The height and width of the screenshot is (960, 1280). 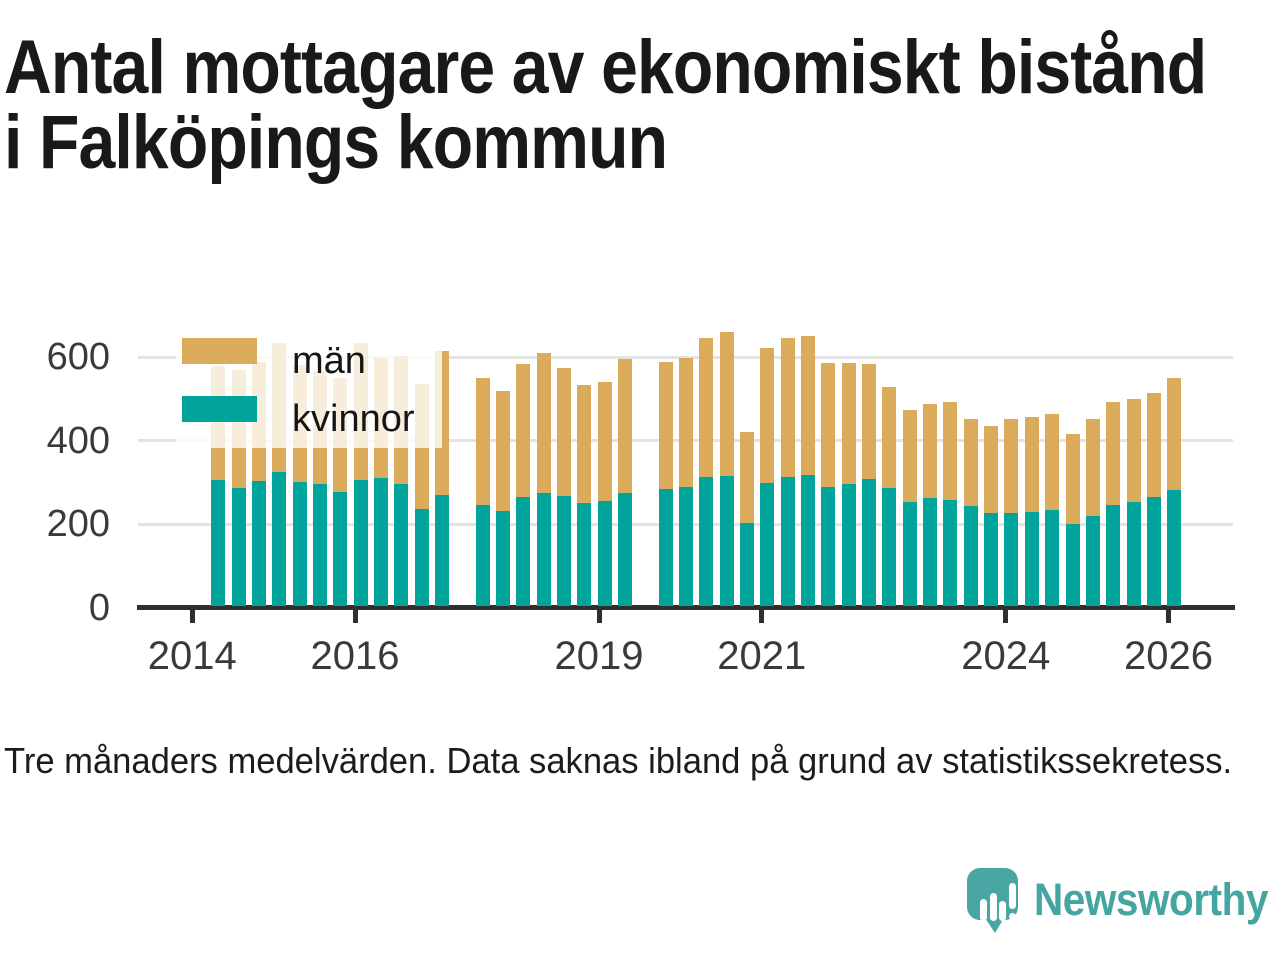 I want to click on x-tick-2021, so click(x=762, y=616).